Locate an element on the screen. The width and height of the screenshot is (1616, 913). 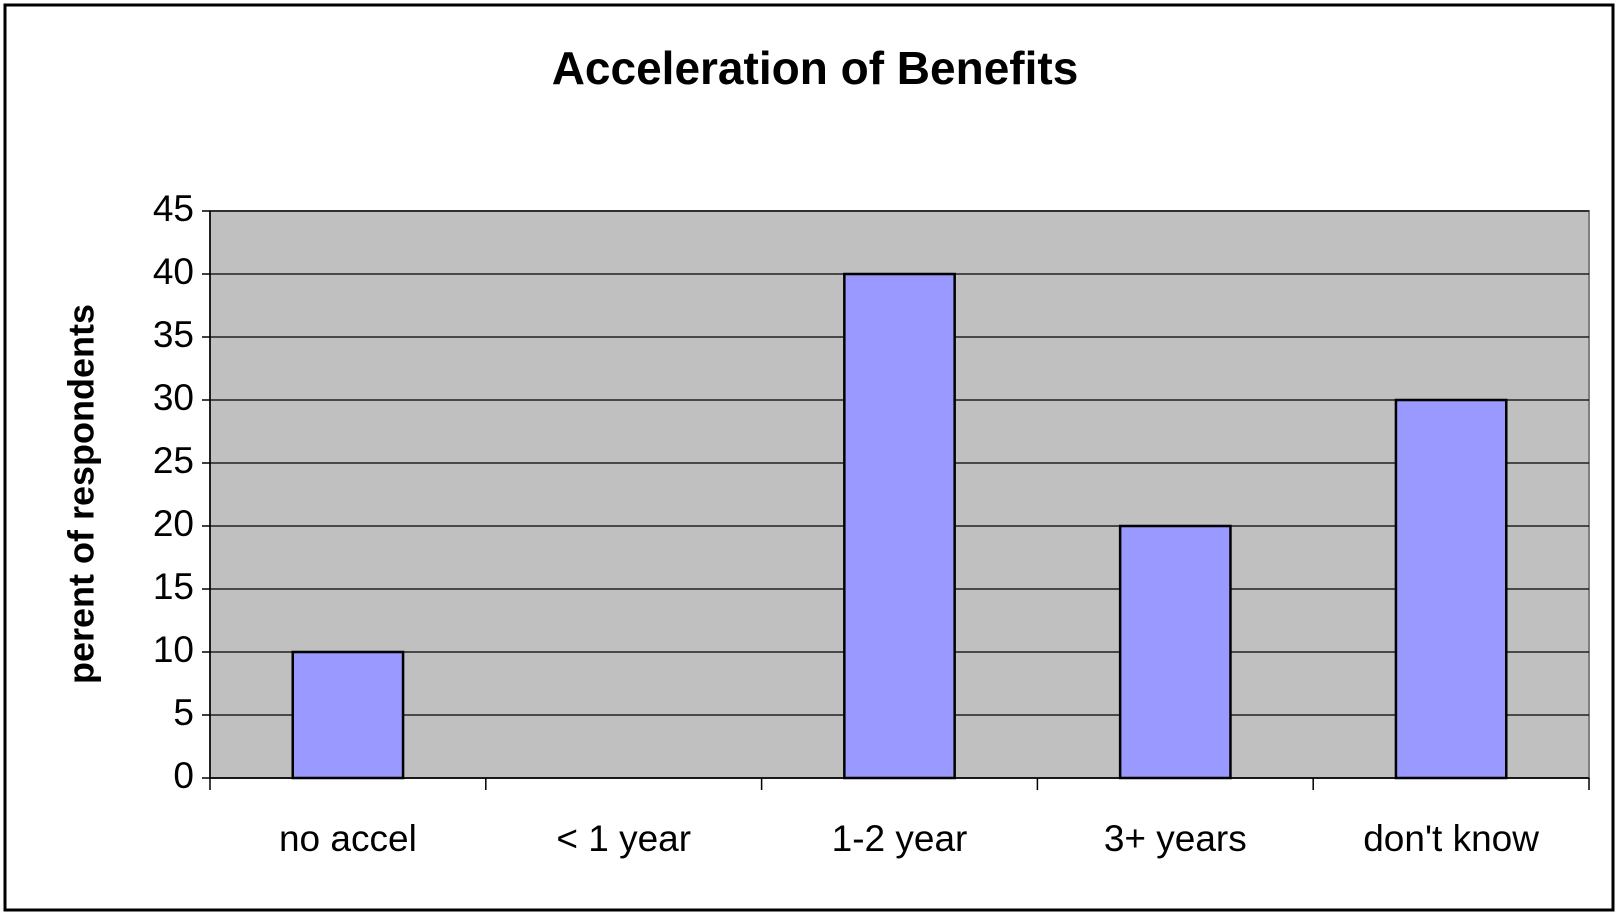
chart-title: Acceleration of Benefits is located at coordinates (815, 68).